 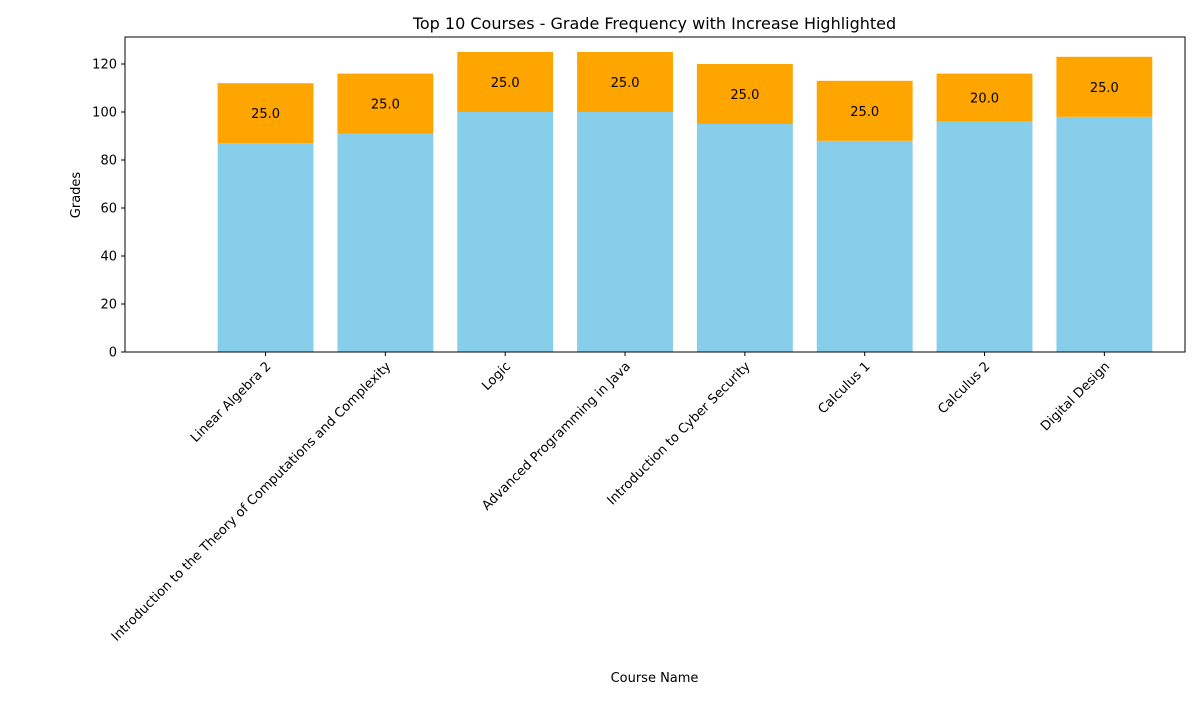 What do you see at coordinates (964, 388) in the screenshot?
I see `x-tick-label: Calculus 2` at bounding box center [964, 388].